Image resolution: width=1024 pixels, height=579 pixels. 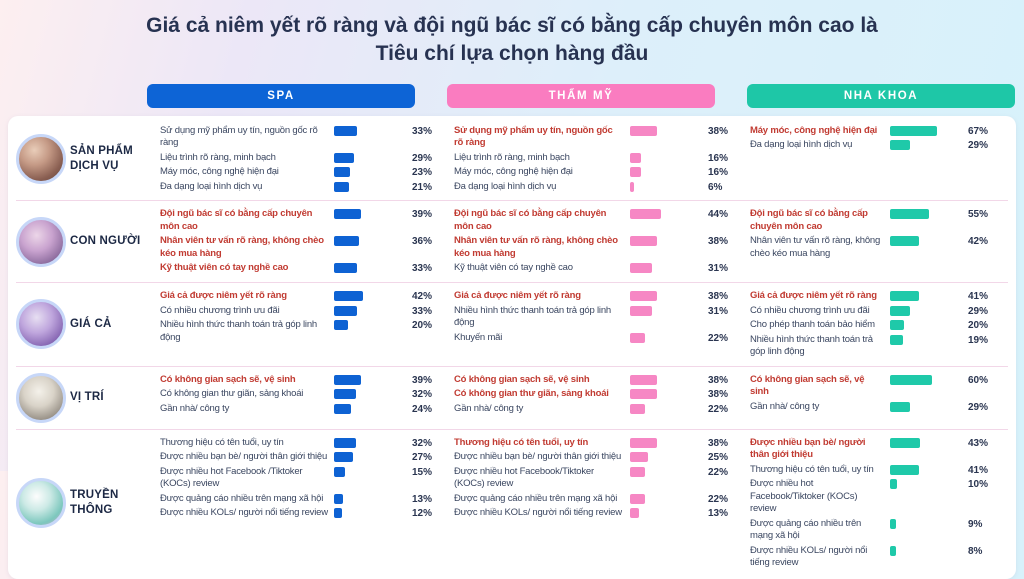 I want to click on value-label: 25%, so click(x=718, y=458).